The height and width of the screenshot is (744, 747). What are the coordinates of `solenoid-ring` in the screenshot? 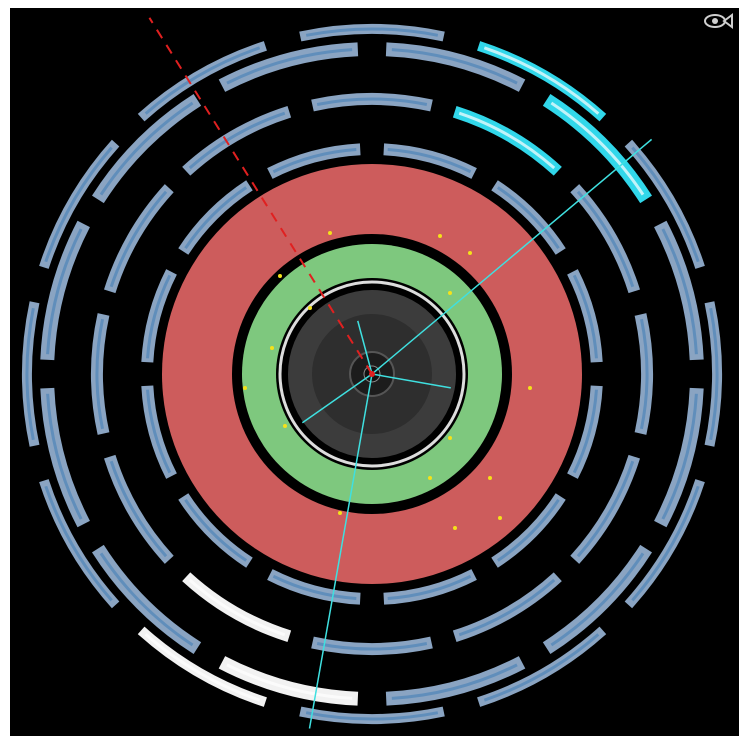 It's located at (372, 374).